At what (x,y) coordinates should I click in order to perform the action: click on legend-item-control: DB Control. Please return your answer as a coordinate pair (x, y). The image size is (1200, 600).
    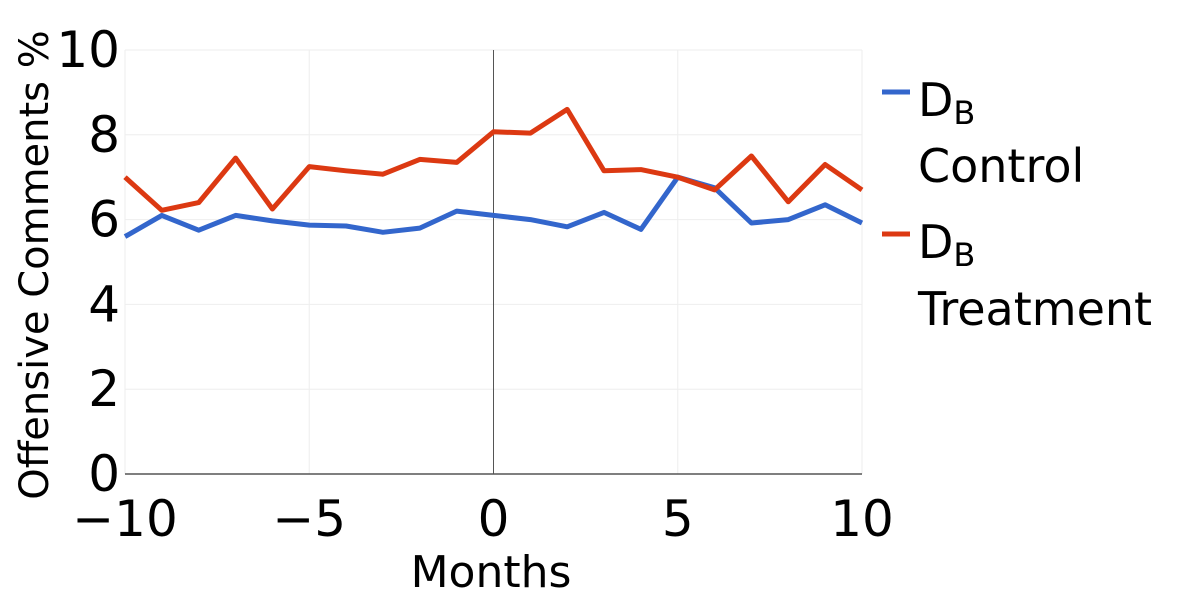
    Looking at the image, I should click on (983, 133).